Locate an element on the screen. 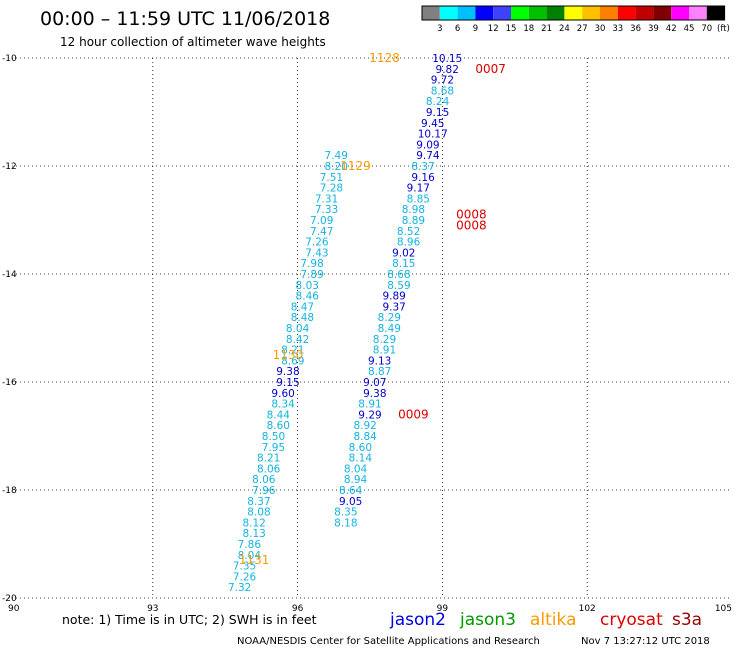  wave-height-label: 8.96 is located at coordinates (409, 243).